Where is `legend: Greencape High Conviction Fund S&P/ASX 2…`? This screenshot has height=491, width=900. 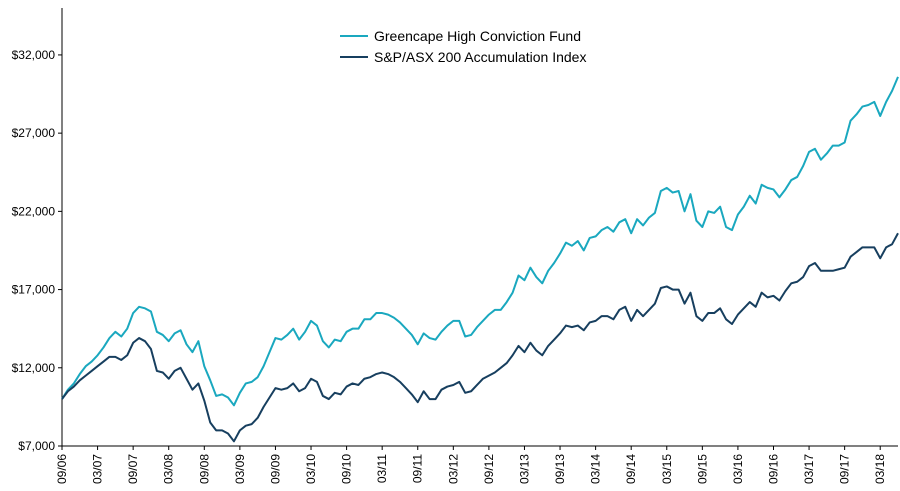 legend: Greencape High Conviction Fund S&P/ASX 2… is located at coordinates (463, 46).